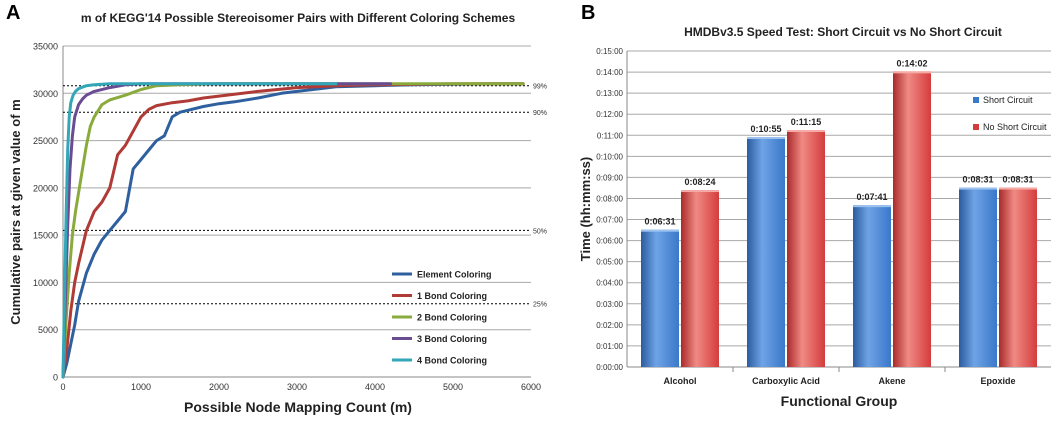 The image size is (1063, 422). What do you see at coordinates (297, 387) in the screenshot?
I see `x-tick-label: 3000` at bounding box center [297, 387].